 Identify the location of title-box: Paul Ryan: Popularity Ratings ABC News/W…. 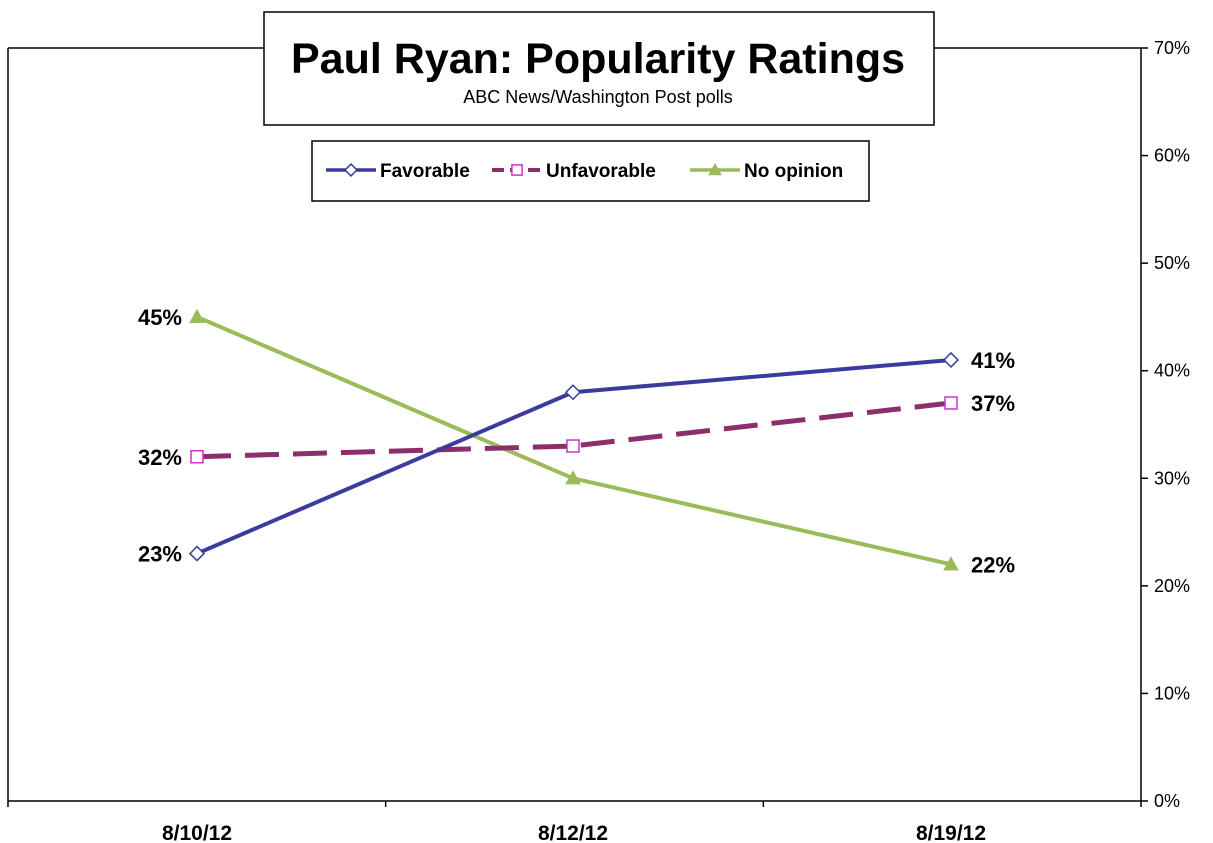
(599, 68).